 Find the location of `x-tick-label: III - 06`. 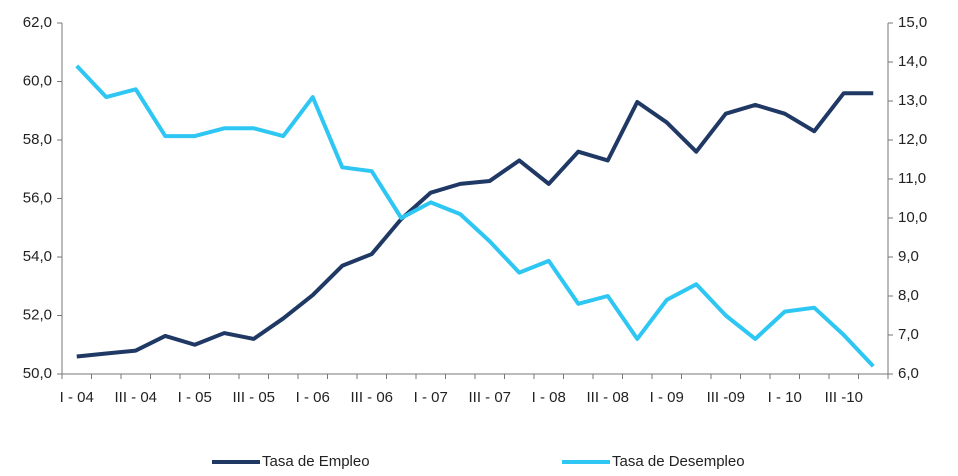

x-tick-label: III - 06 is located at coordinates (371, 397).